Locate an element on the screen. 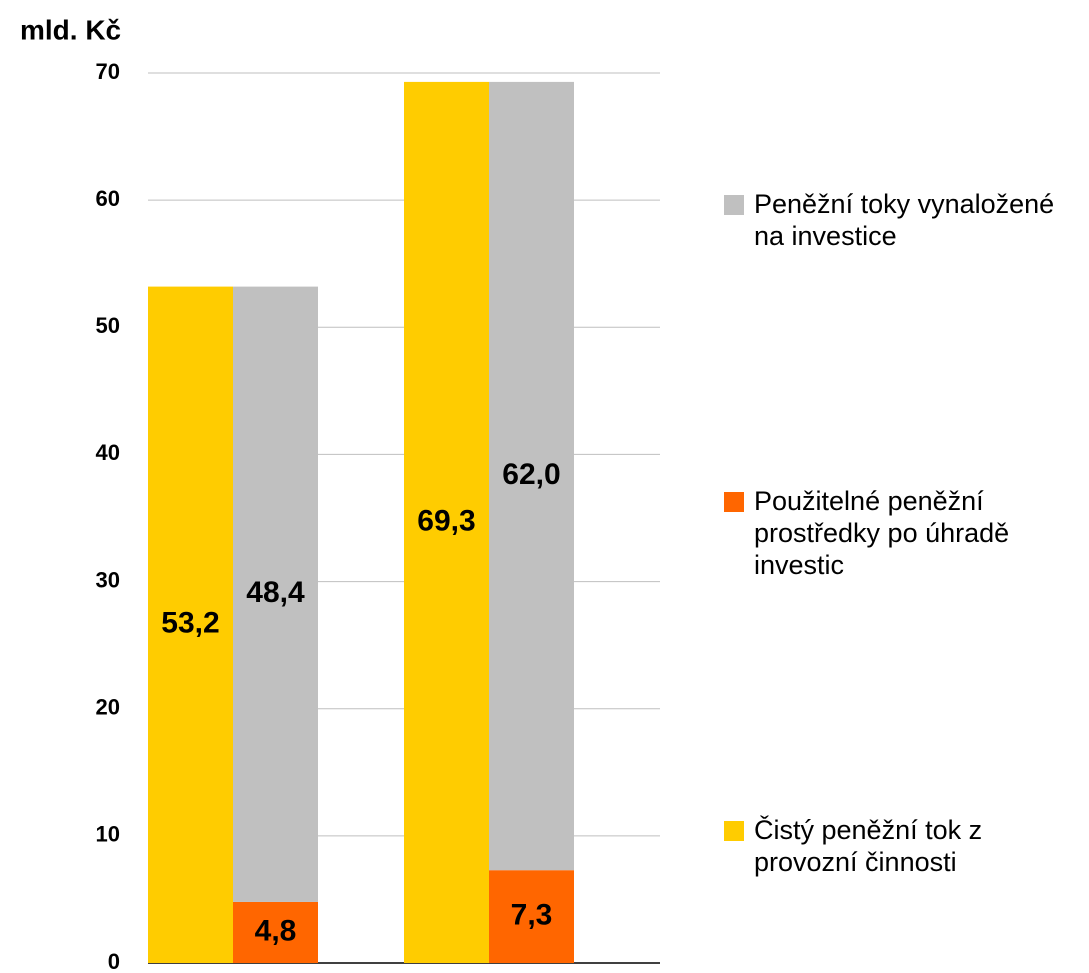 This screenshot has width=1089, height=973. y-tick-label: 60 is located at coordinates (108, 198).